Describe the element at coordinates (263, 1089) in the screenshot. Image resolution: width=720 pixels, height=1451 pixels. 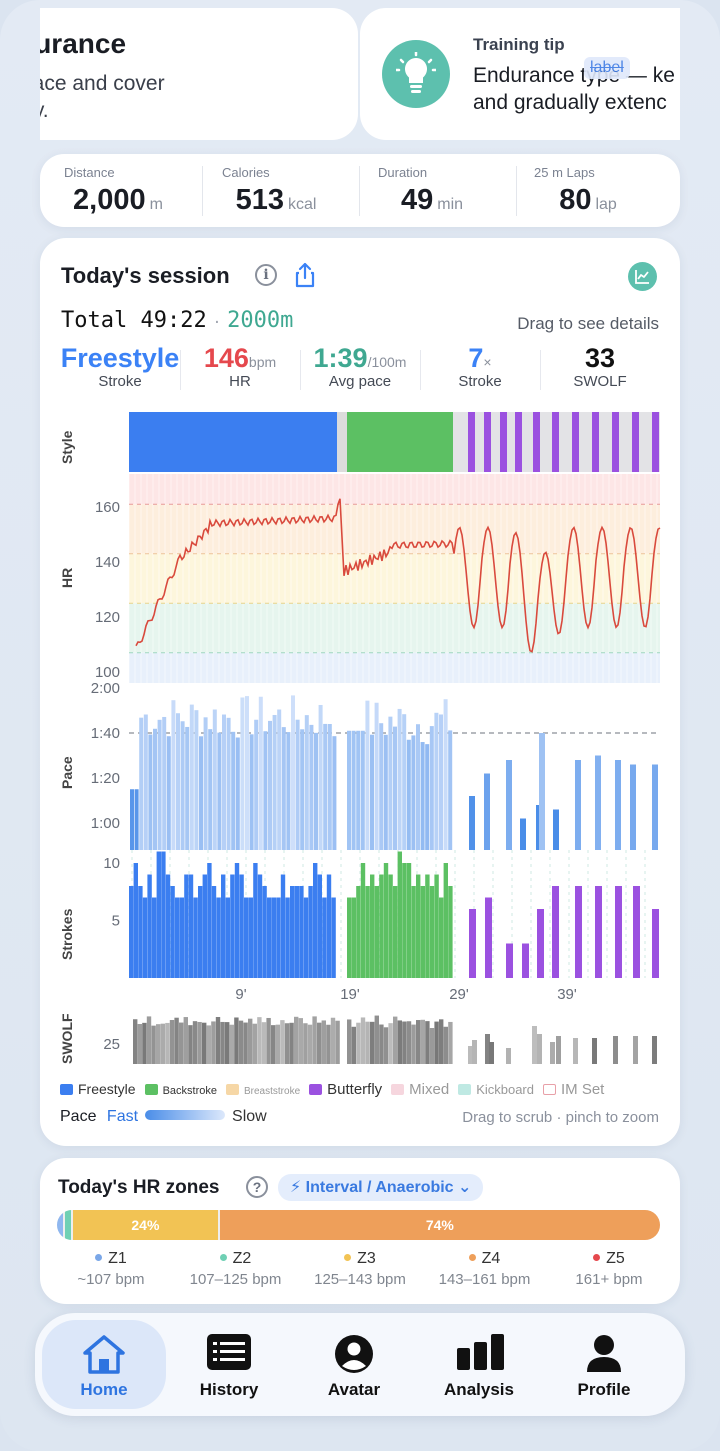
I see `legend-item-breaststroke: Breaststroke` at that location.